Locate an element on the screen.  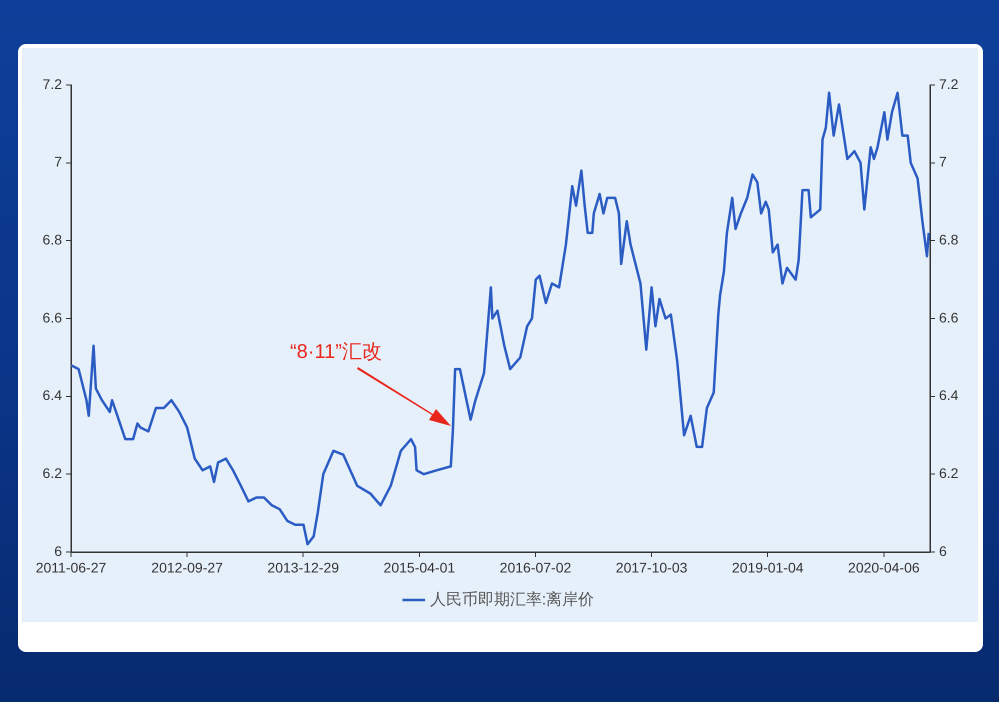
annotation: “8·11”汇改 is located at coordinates (336, 352).